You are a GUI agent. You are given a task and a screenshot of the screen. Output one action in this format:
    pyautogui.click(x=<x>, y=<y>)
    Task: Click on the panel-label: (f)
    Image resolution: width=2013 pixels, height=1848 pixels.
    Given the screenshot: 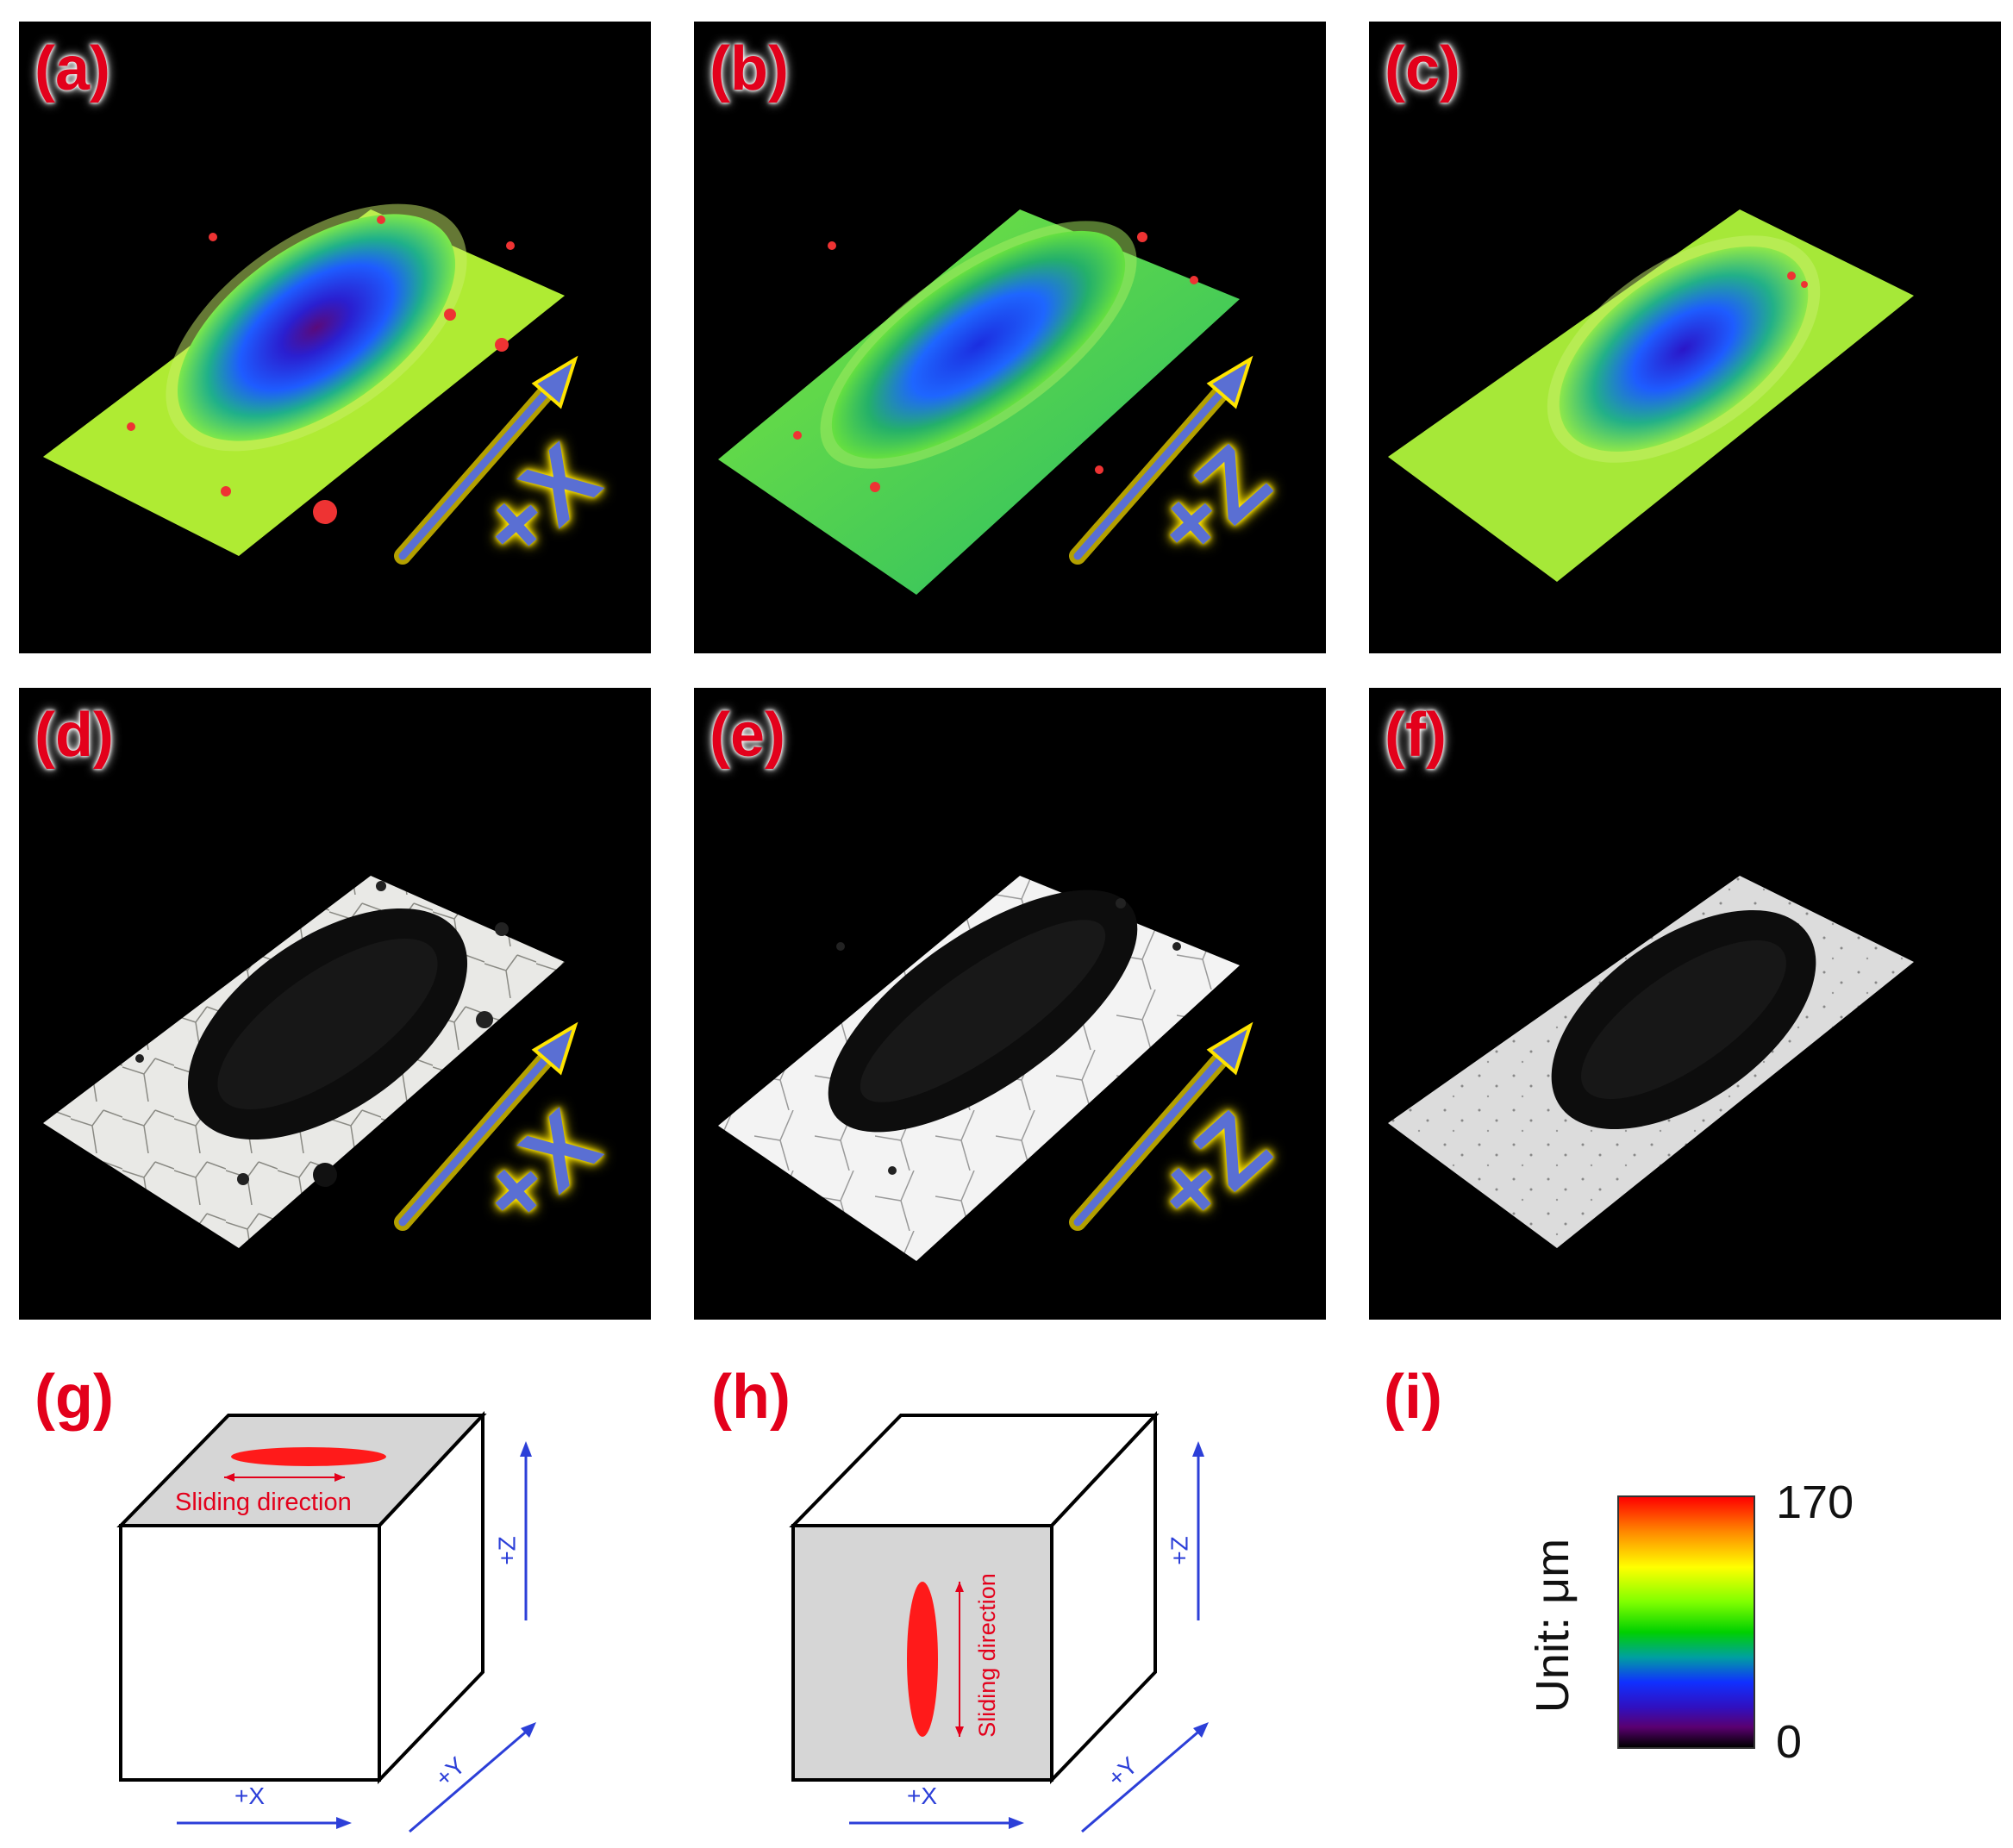 What is the action you would take?
    pyautogui.click(x=1416, y=735)
    